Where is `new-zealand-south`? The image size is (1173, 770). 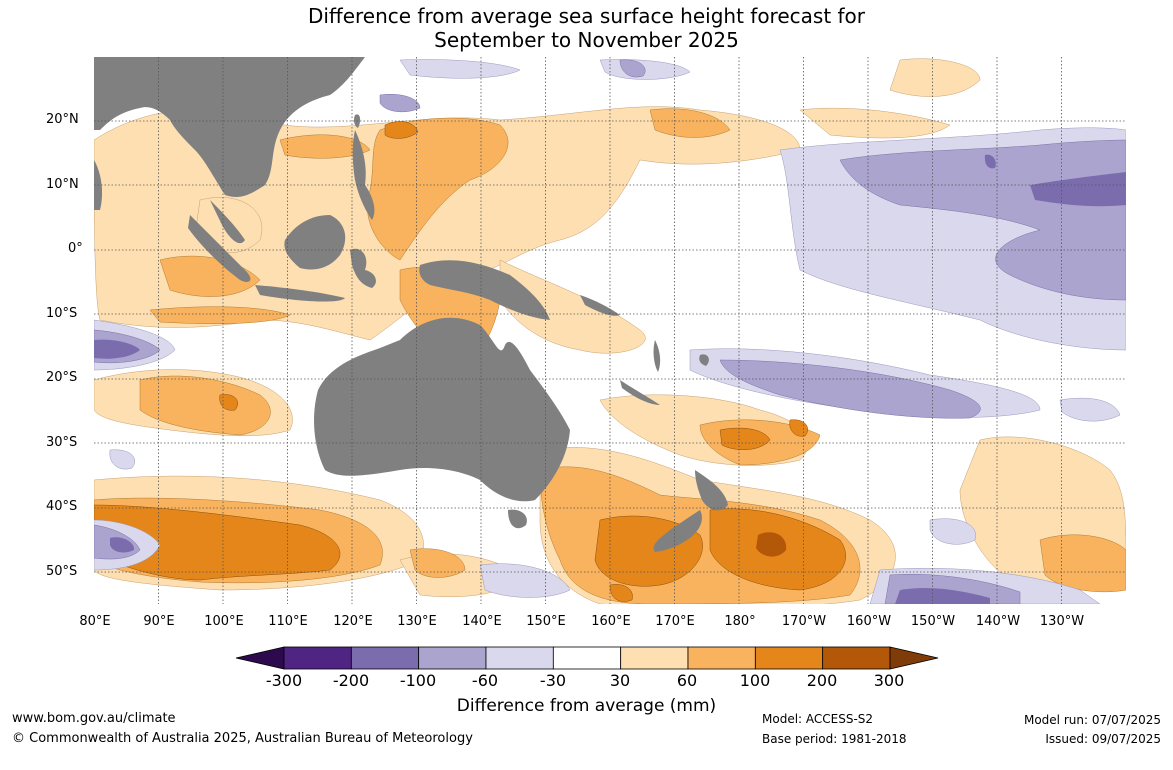
new-zealand-south is located at coordinates (677, 531).